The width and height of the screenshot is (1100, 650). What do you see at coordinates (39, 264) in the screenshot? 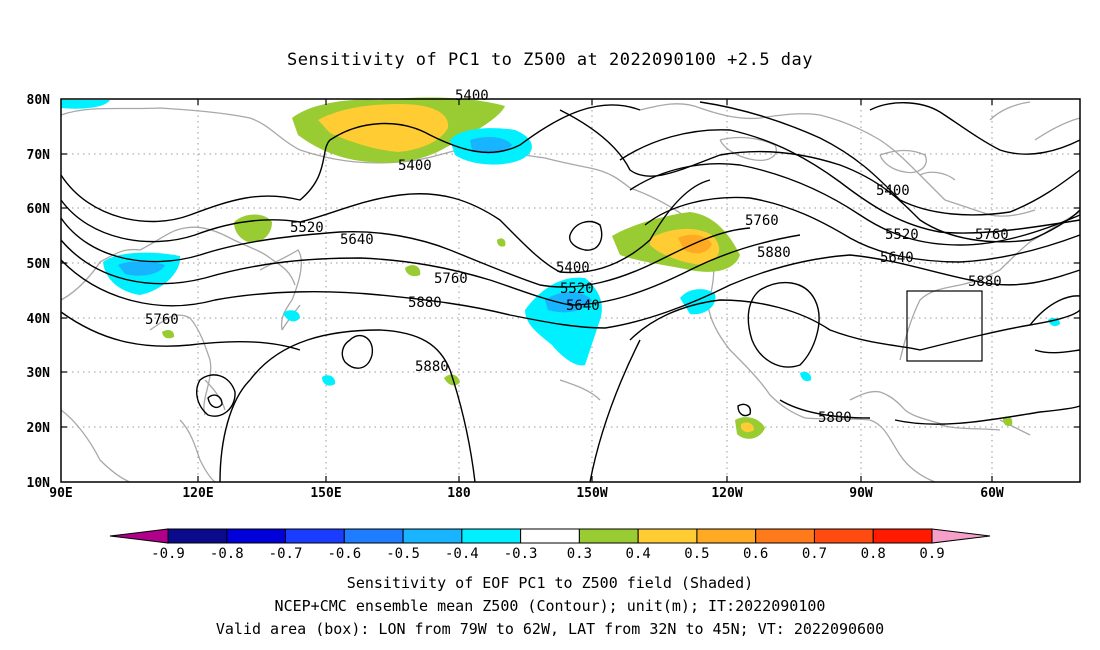
I see `lat-label: 50N` at bounding box center [39, 264].